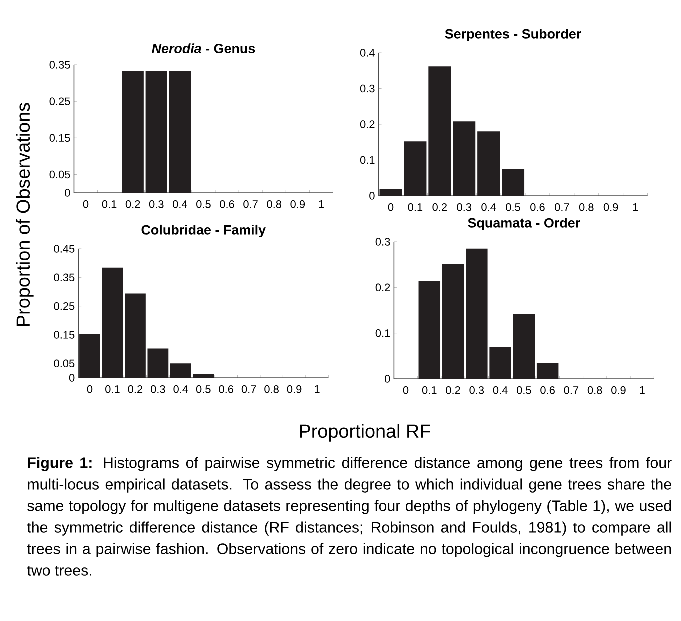 Image resolution: width=681 pixels, height=621 pixels. What do you see at coordinates (513, 35) in the screenshot?
I see `chart-title: Serpentes - Suborder` at bounding box center [513, 35].